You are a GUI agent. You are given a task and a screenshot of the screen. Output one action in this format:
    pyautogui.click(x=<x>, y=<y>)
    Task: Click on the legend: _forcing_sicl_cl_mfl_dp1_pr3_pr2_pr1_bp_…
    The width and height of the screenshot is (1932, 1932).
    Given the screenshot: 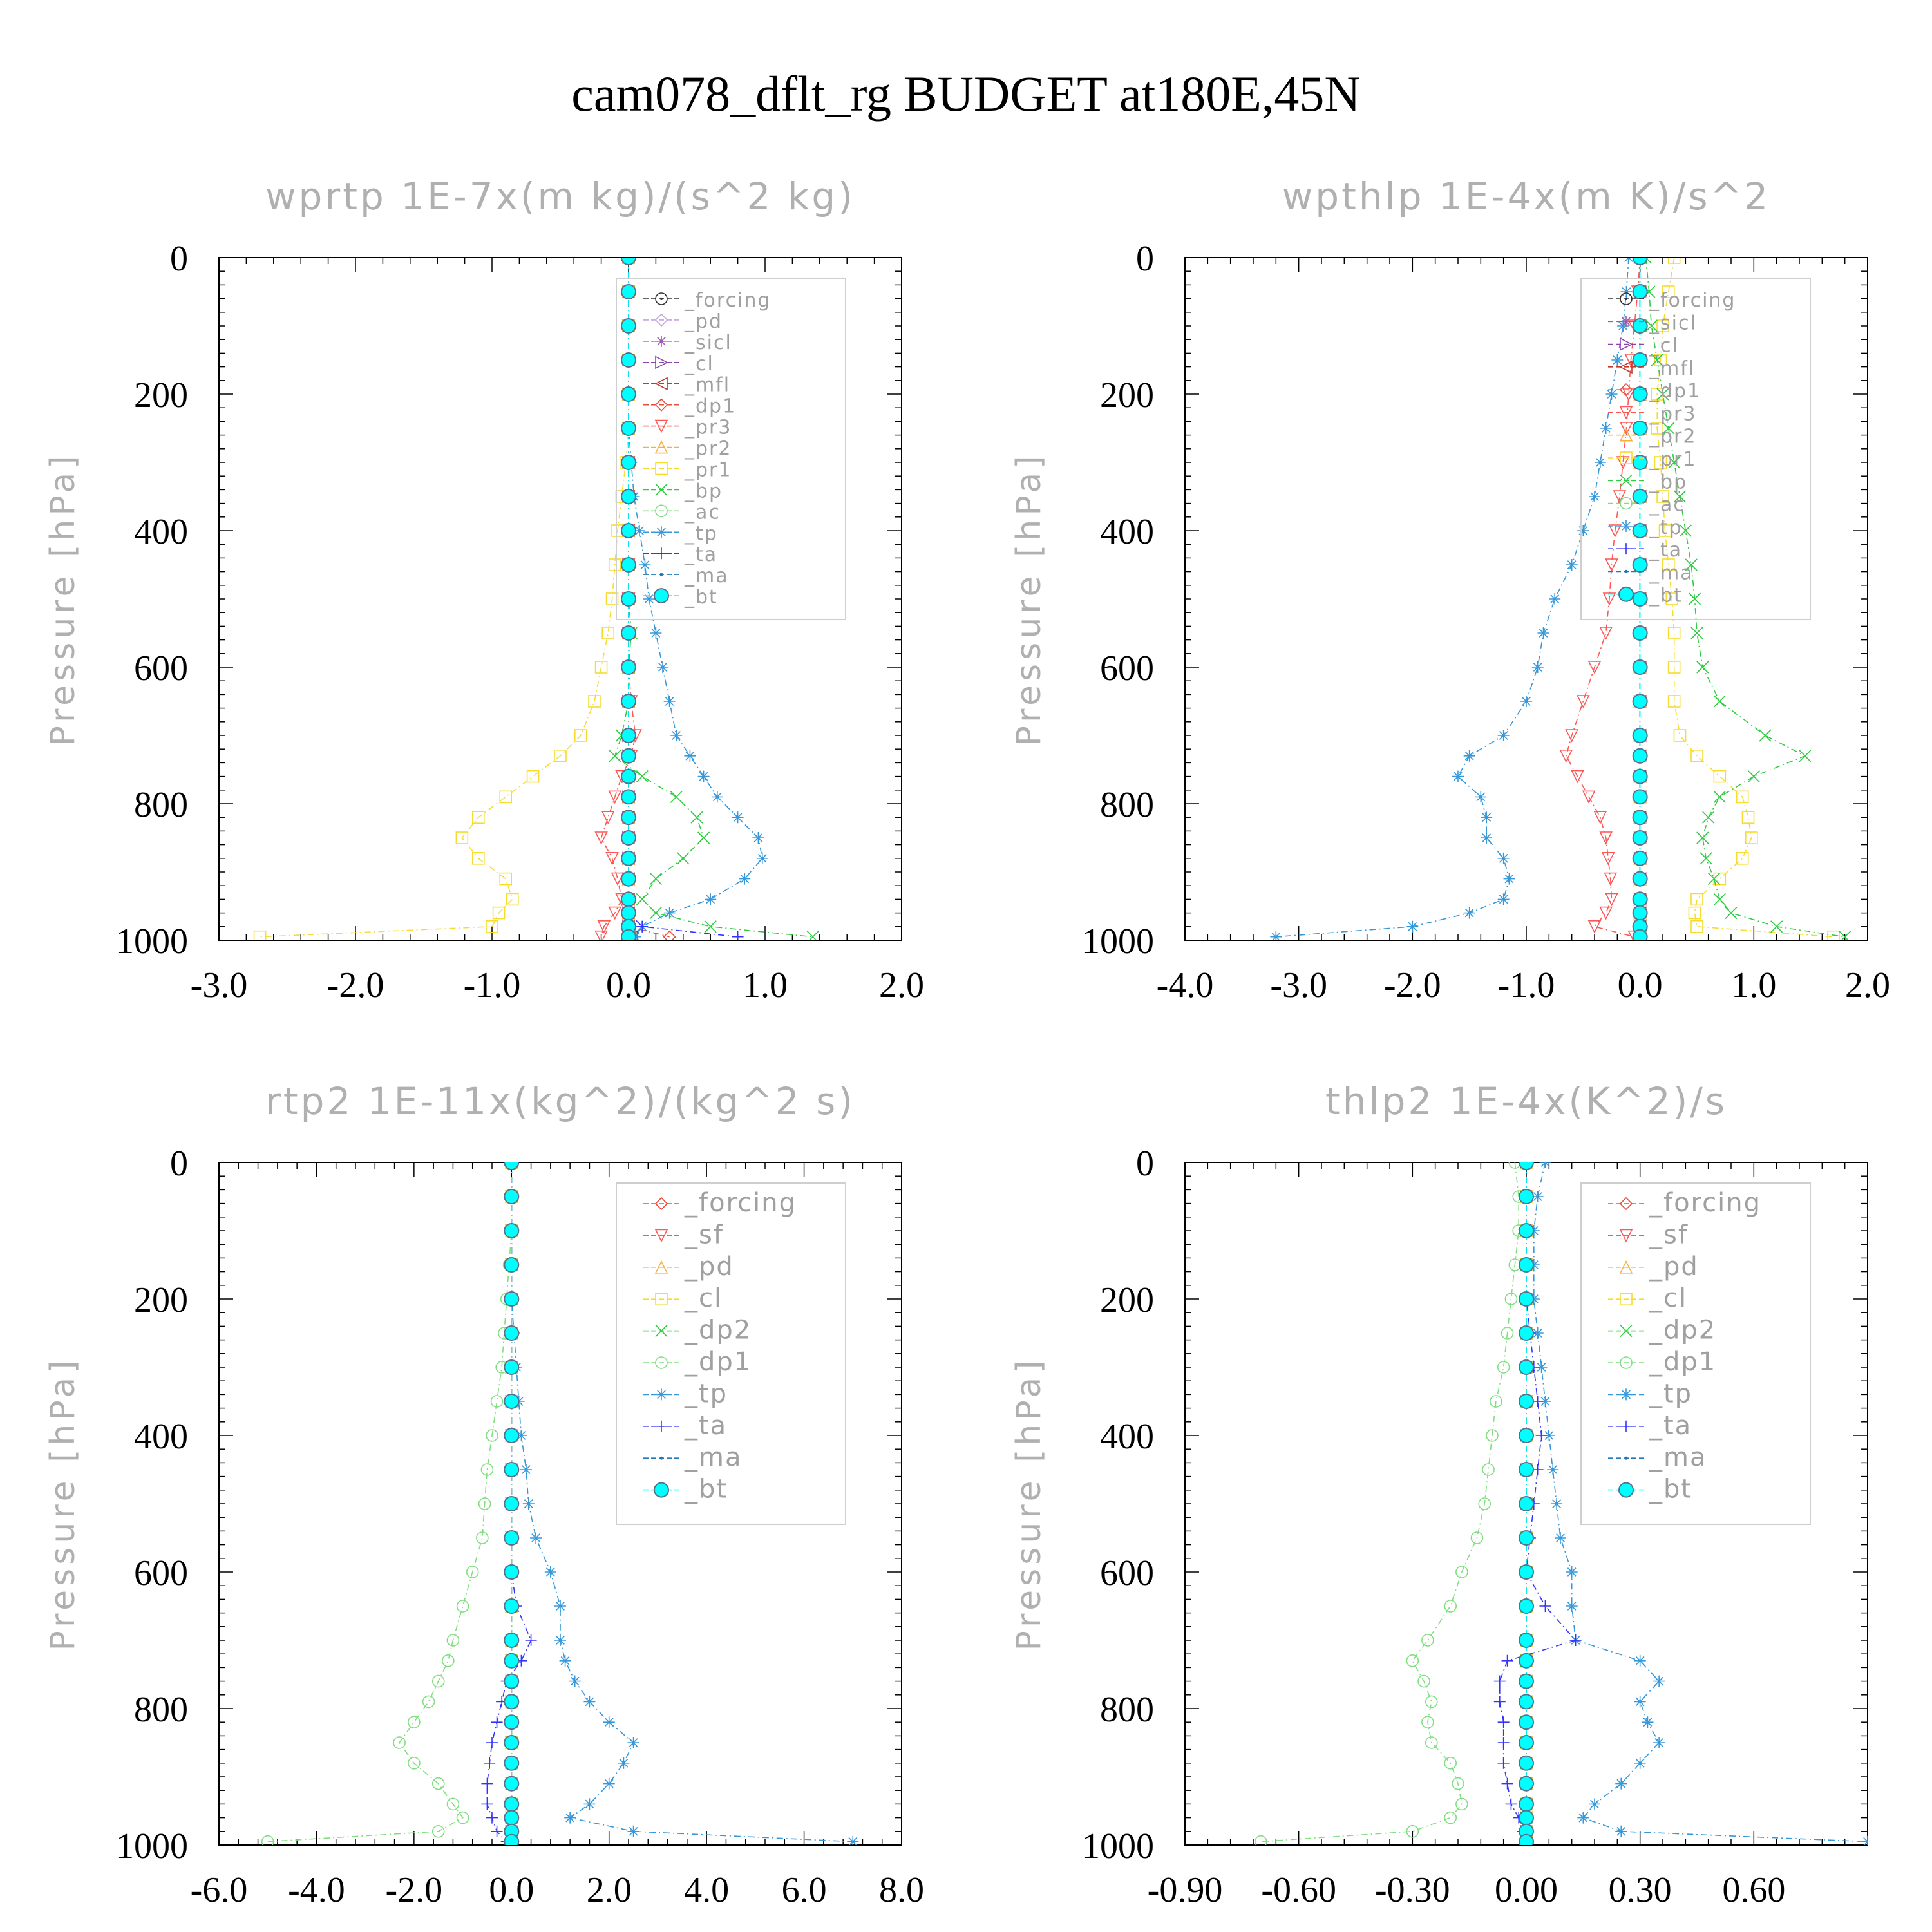 What is the action you would take?
    pyautogui.click(x=1696, y=449)
    